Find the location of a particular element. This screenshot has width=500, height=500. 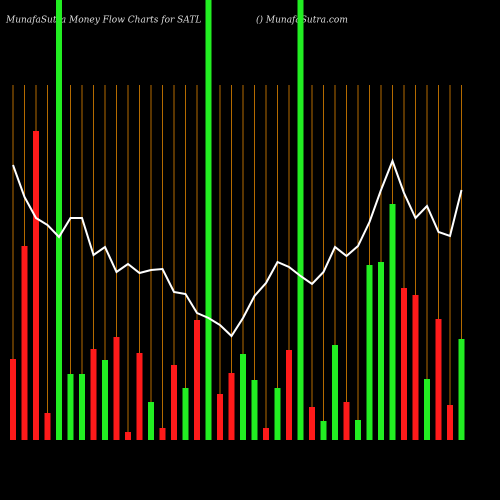

chart-title: MunafaSutra Money Flow Charts for SATL is located at coordinates (103, 21).